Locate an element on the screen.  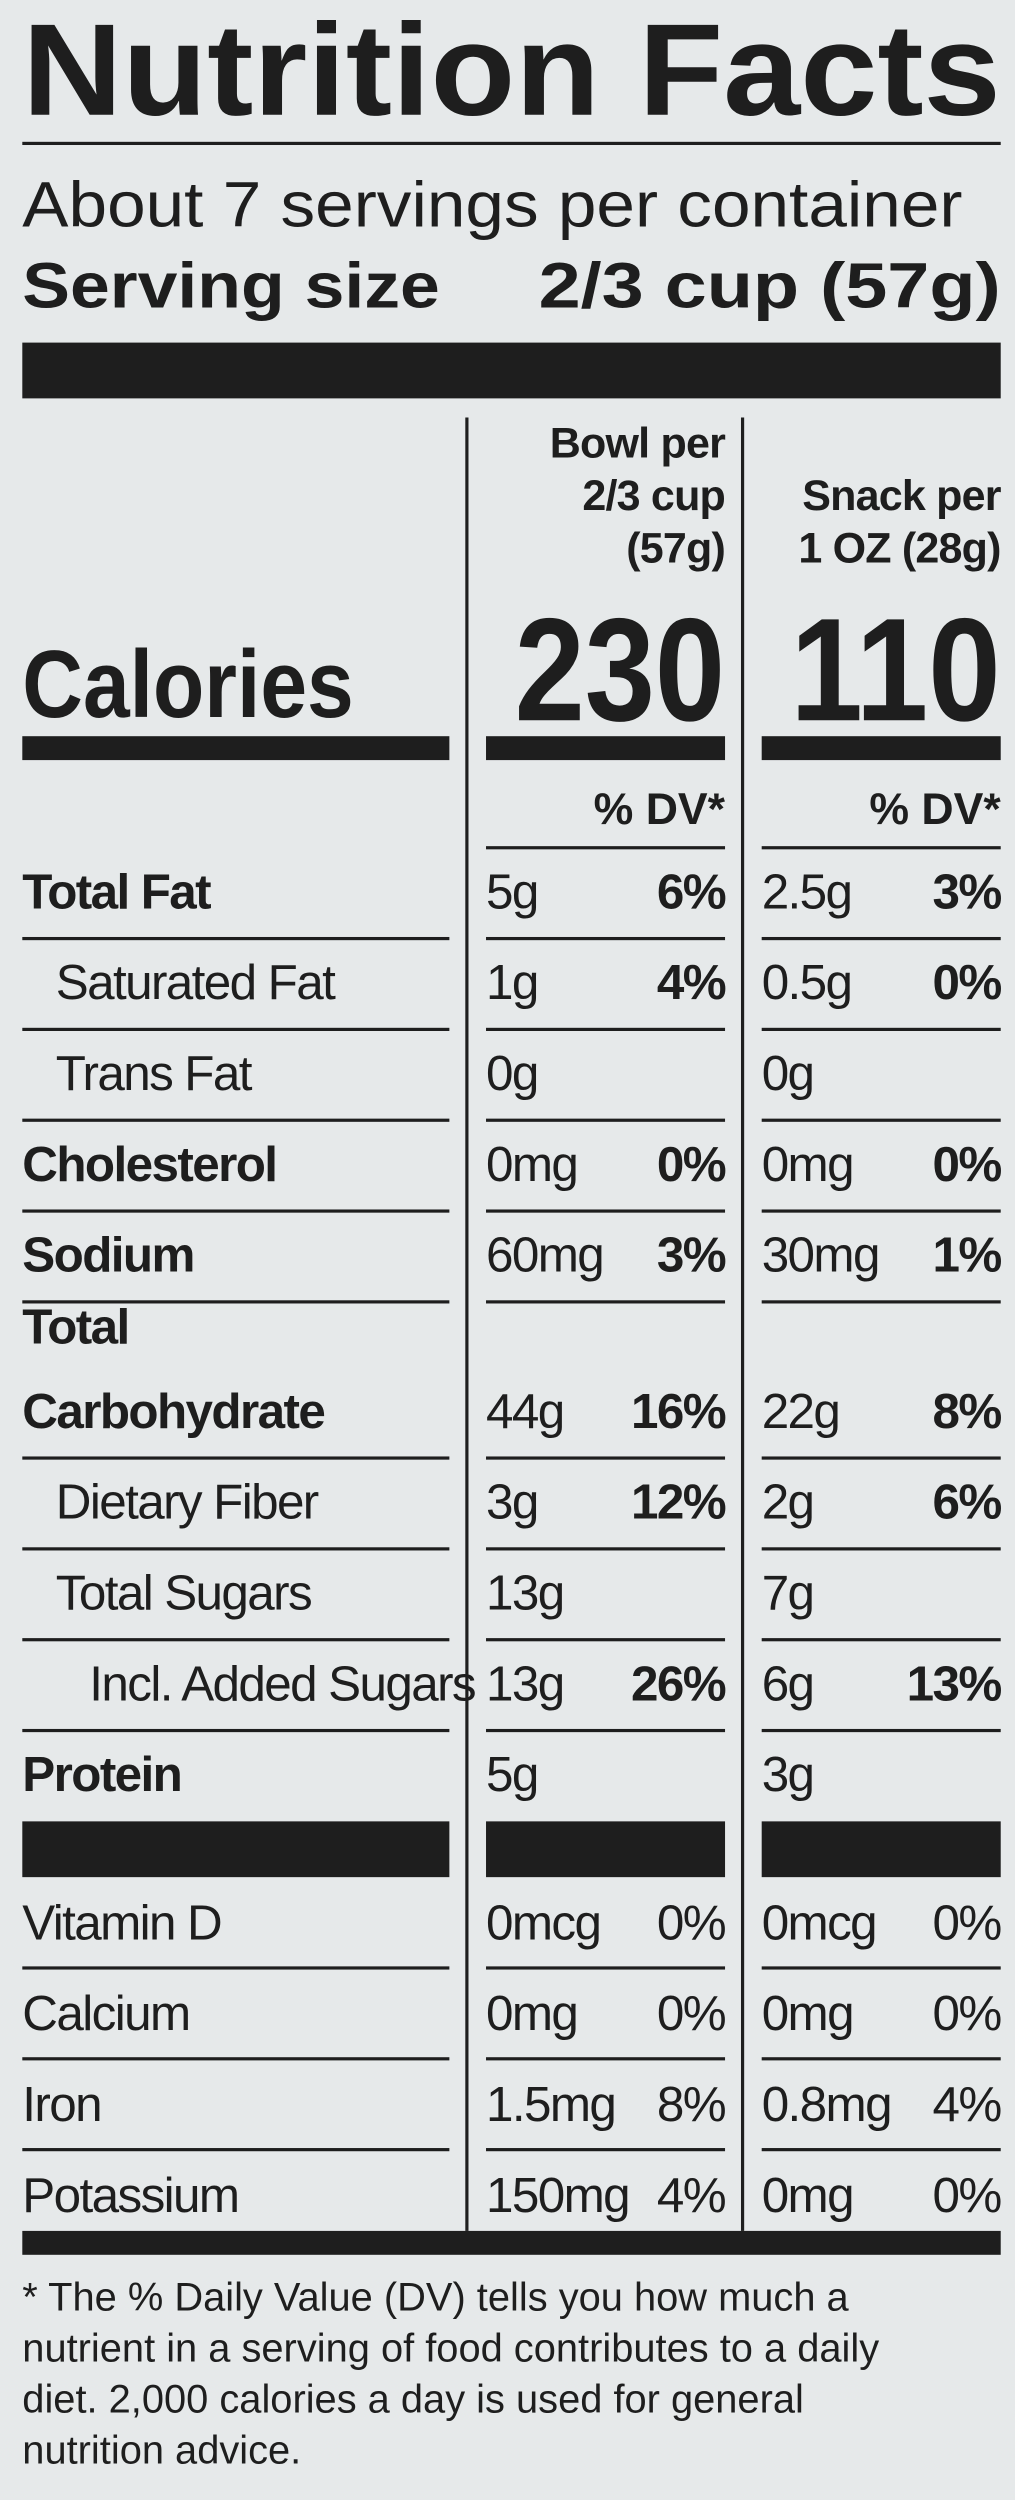
serving-size-label: Serving size is located at coordinates (230, 286).